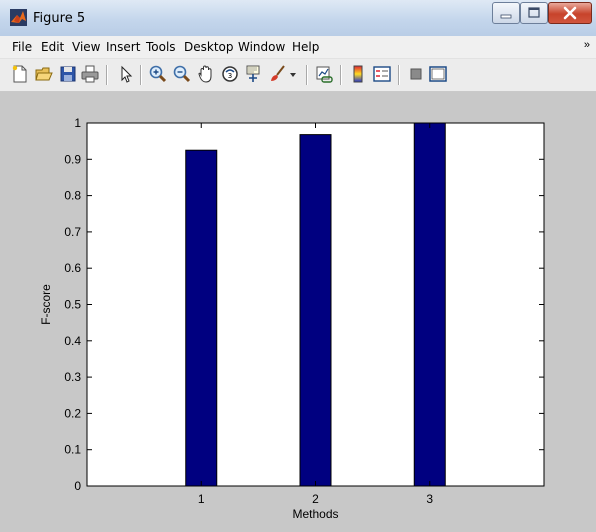 The width and height of the screenshot is (596, 532). Describe the element at coordinates (72, 413) in the screenshot. I see `y-tick-label: 0.2` at that location.